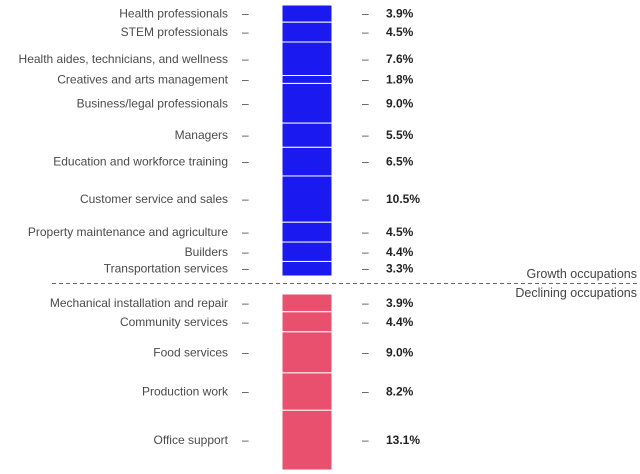 The width and height of the screenshot is (640, 474). I want to click on value-label: 1.8%, so click(400, 79).